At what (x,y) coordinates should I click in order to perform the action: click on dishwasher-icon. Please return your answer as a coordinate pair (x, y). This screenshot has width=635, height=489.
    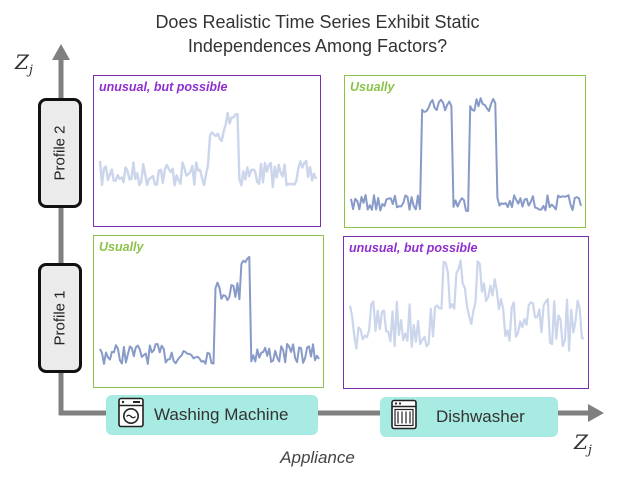
    Looking at the image, I should click on (404, 417).